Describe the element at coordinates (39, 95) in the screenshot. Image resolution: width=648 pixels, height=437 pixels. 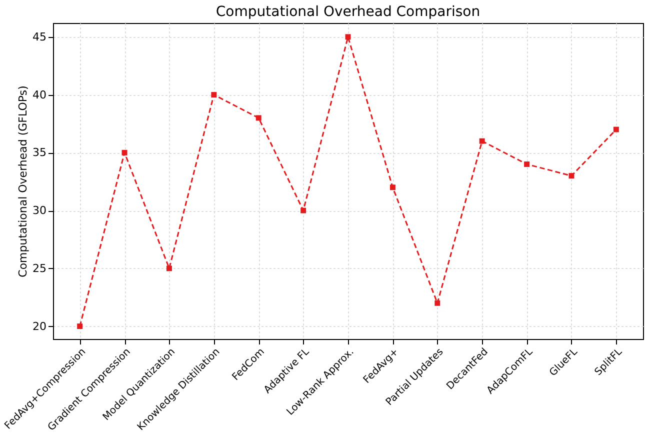
I see `y-tick-label: 40` at that location.